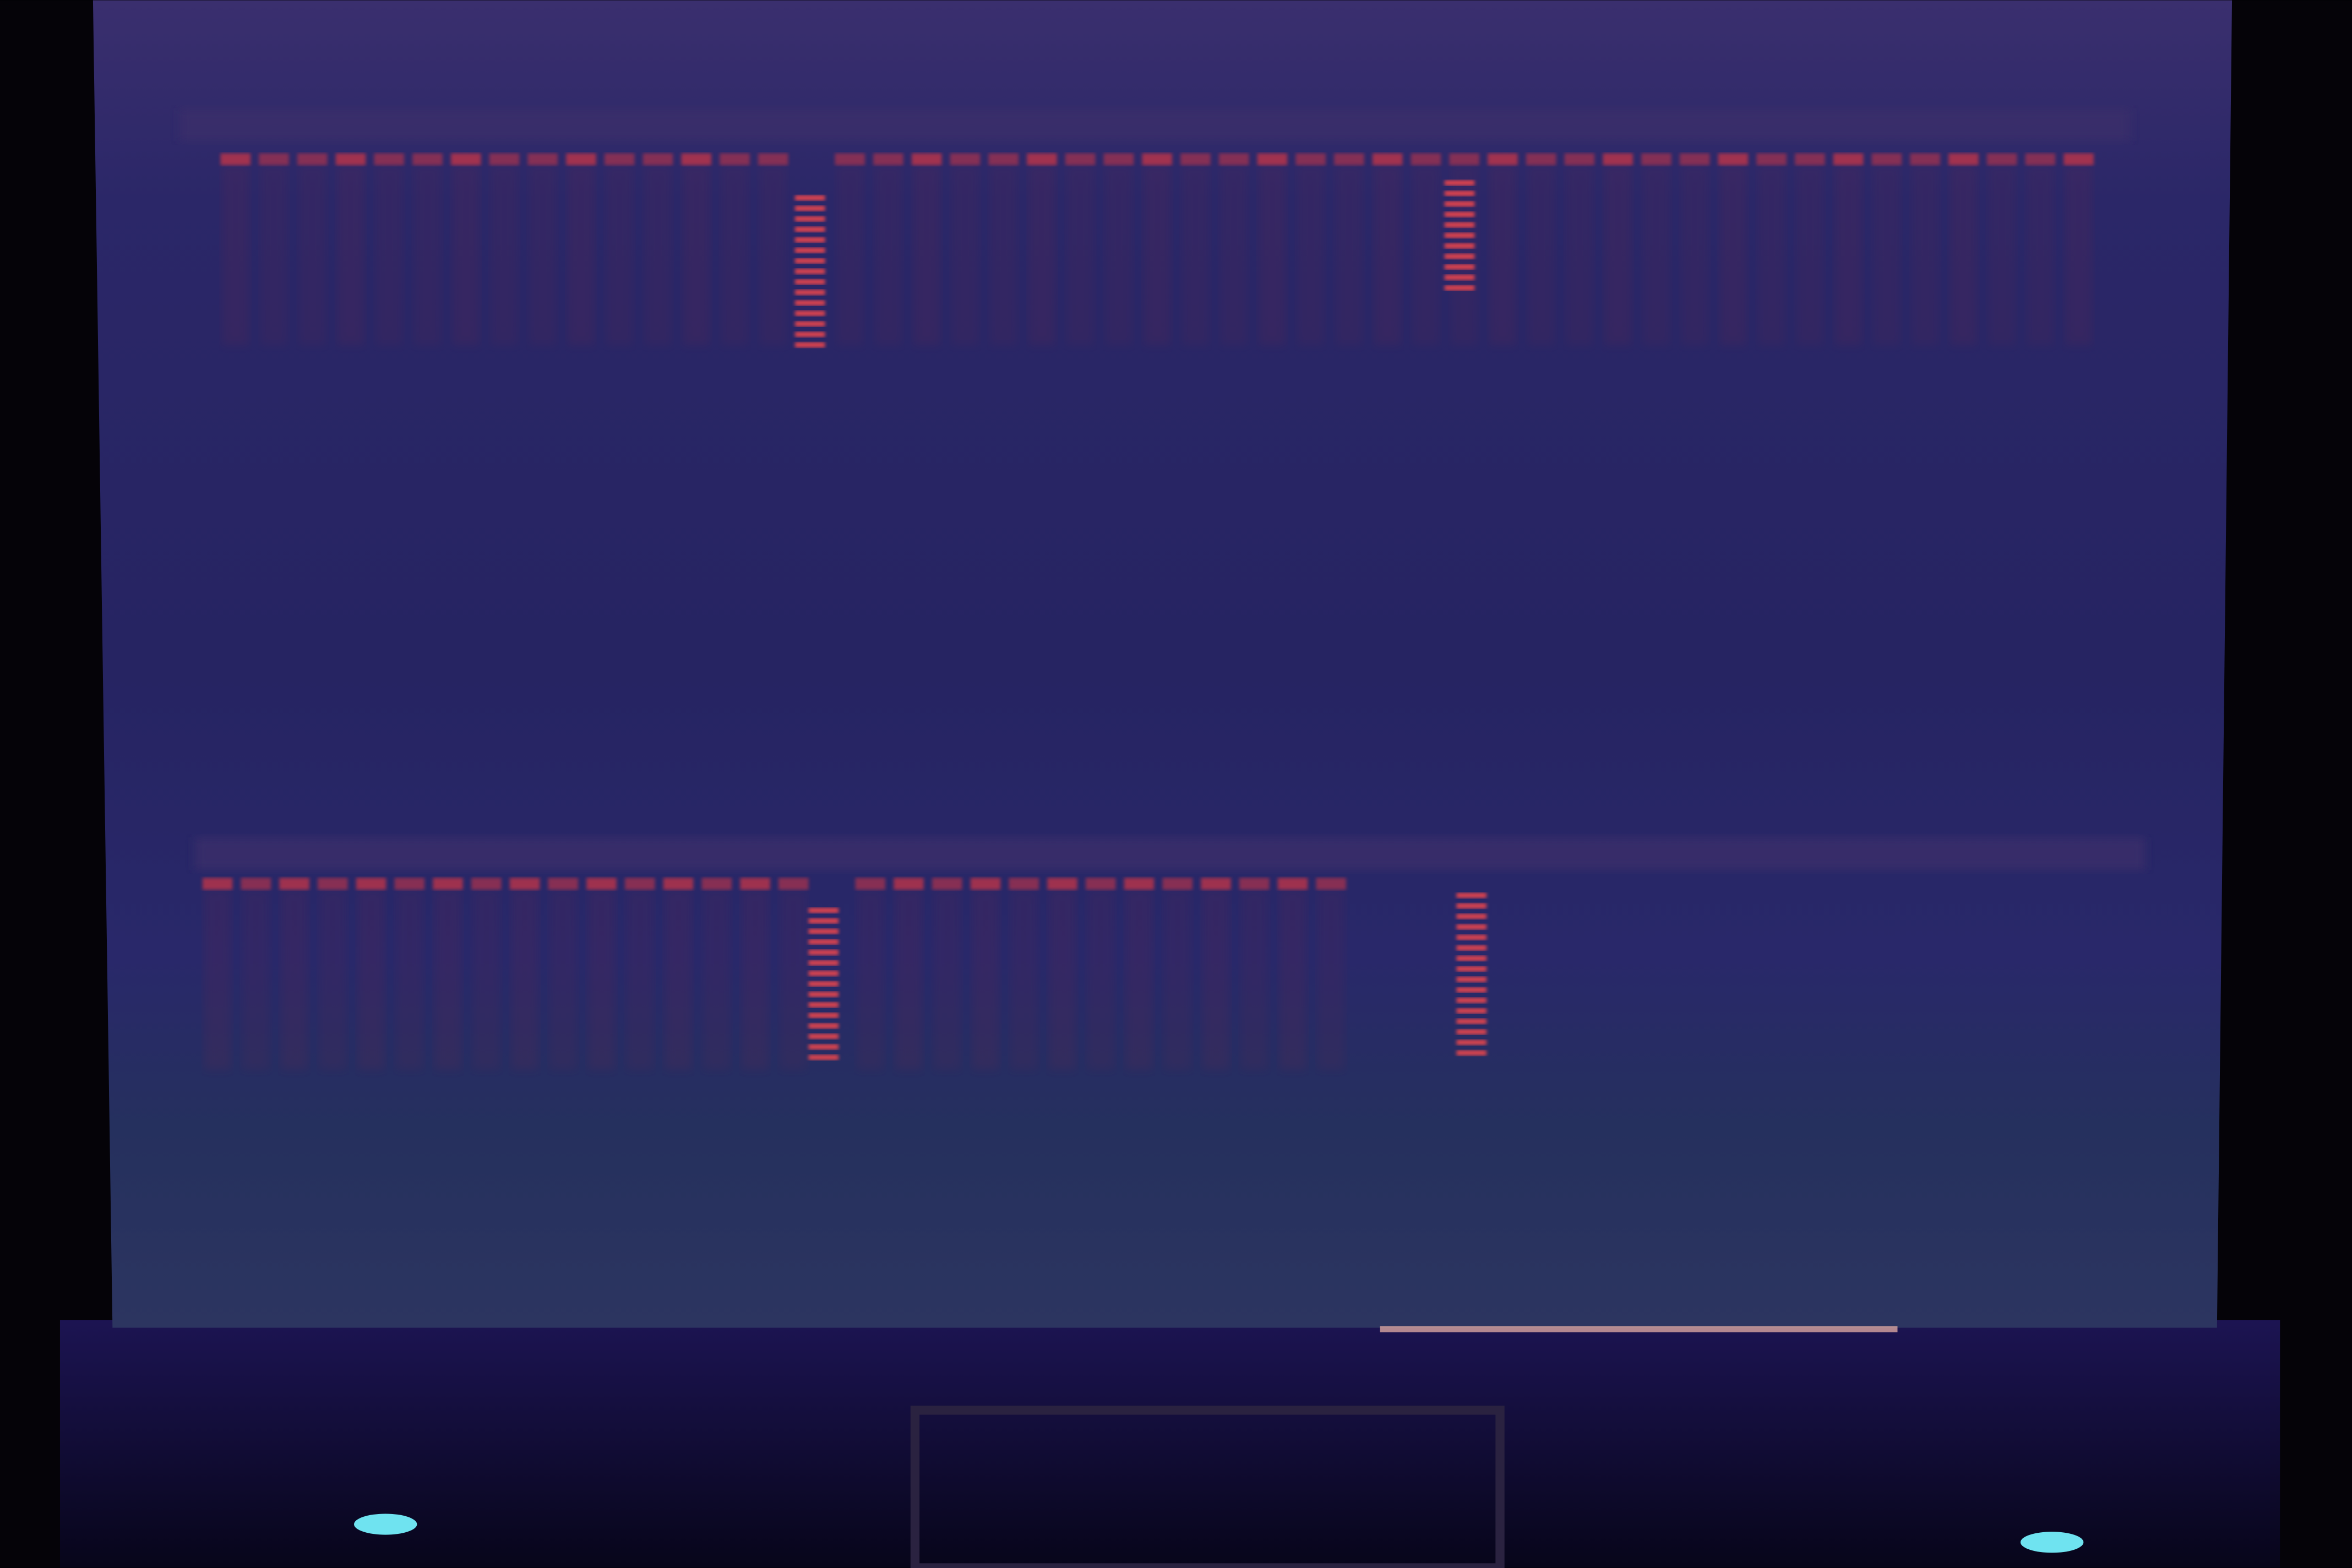 Image resolution: width=2352 pixels, height=1568 pixels. What do you see at coordinates (1169, 1444) in the screenshot?
I see `tray` at bounding box center [1169, 1444].